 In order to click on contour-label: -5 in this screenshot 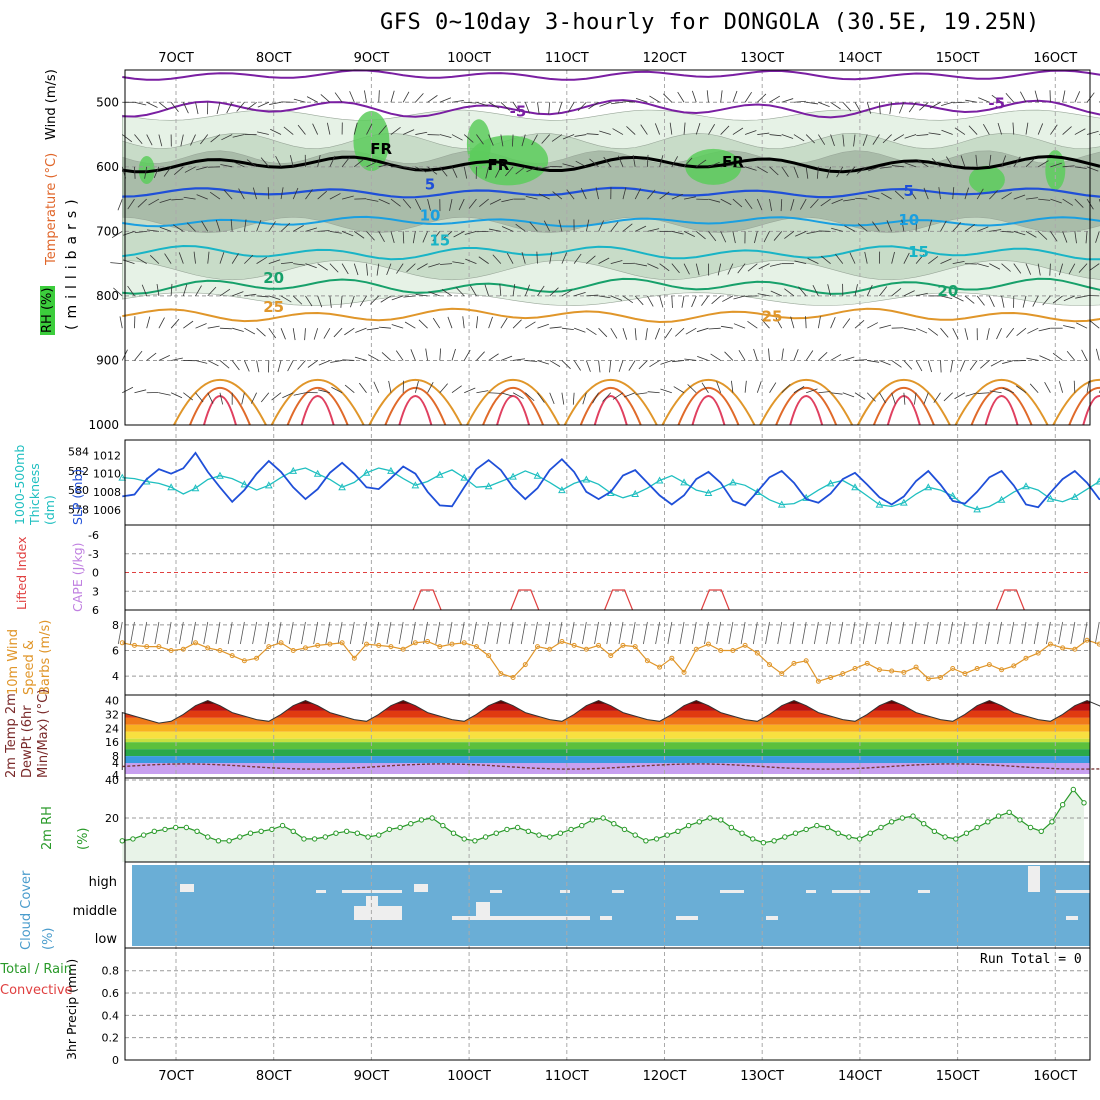, I will do `click(518, 111)`.